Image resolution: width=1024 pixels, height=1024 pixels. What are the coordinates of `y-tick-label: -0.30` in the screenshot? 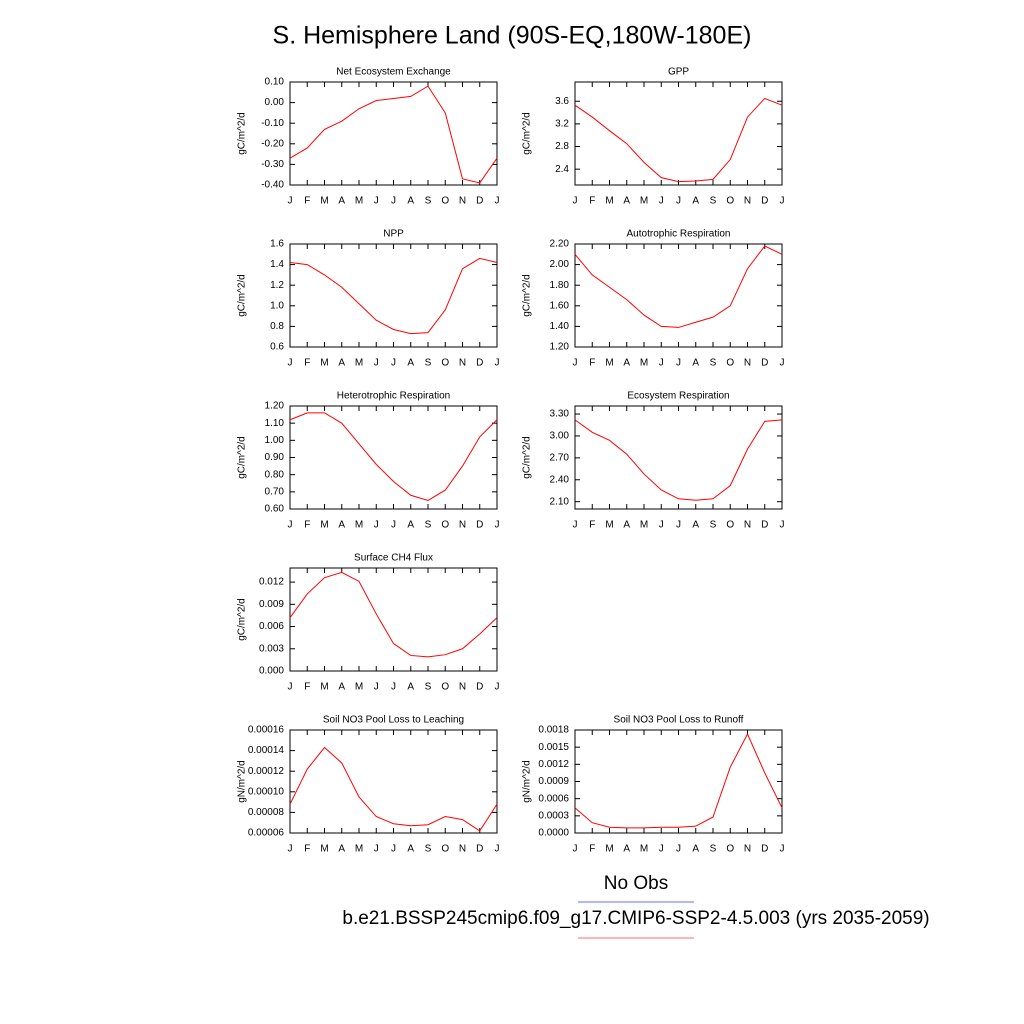 It's located at (272, 164).